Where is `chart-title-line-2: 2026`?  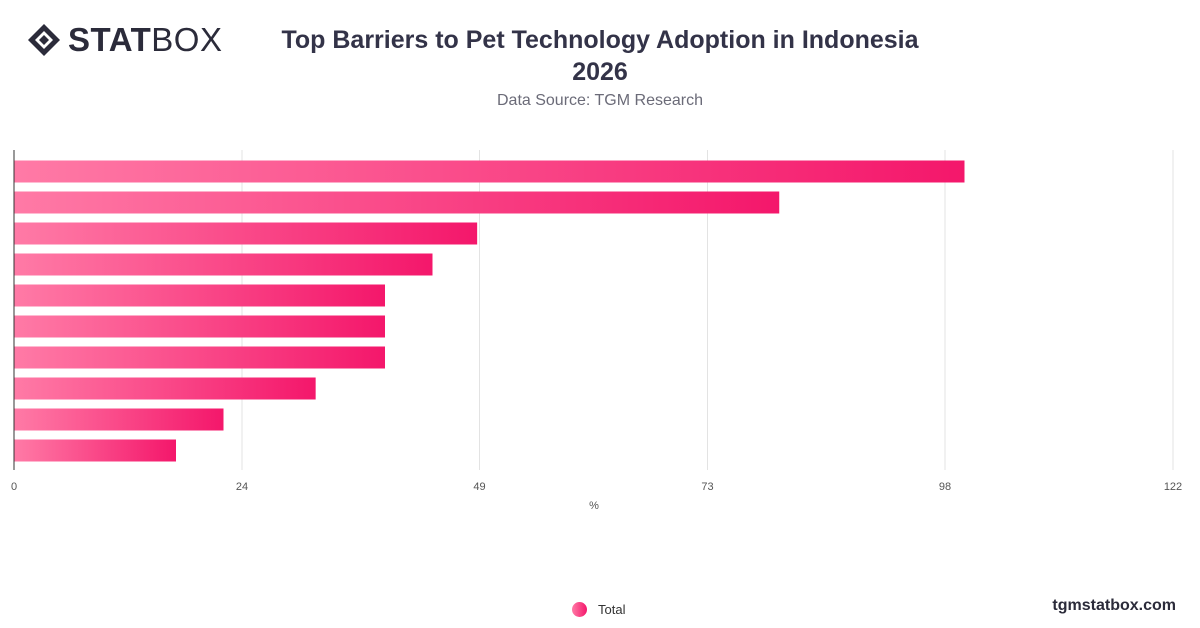
chart-title-line-2: 2026 is located at coordinates (600, 72).